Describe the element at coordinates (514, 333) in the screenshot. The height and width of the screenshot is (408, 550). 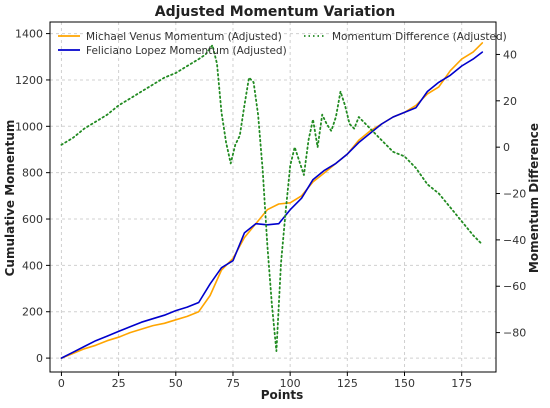
I see `y2-tick-label: −80` at that location.